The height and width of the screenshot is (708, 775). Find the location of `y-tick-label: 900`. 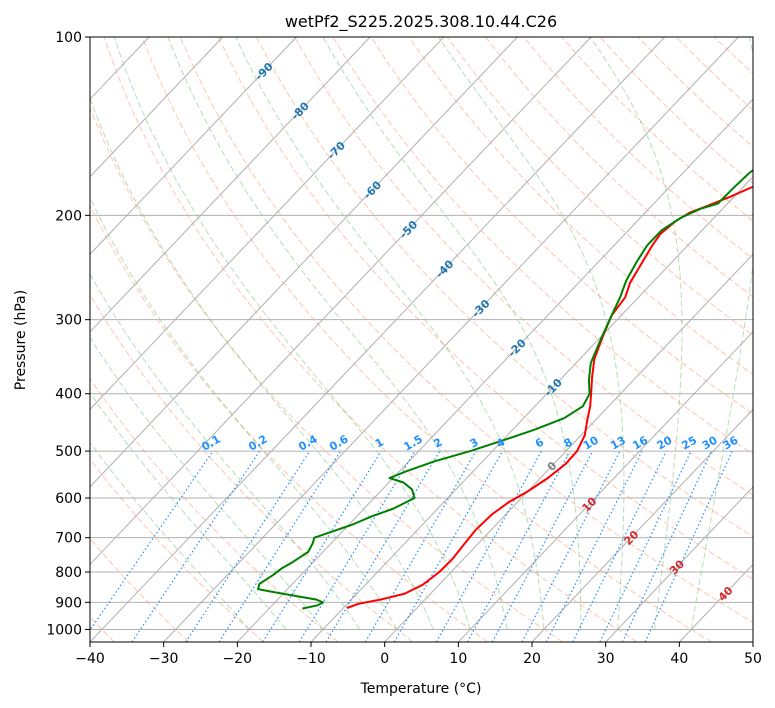

y-tick-label: 900 is located at coordinates (68, 603).